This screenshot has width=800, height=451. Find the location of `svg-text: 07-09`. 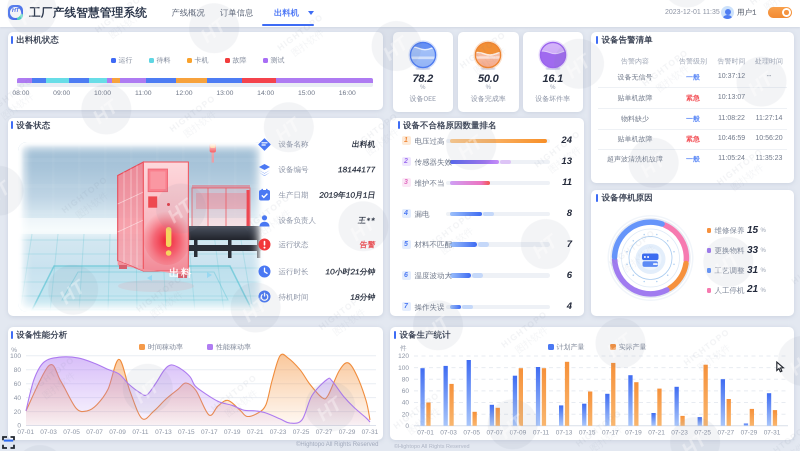

svg-text: 07-09 is located at coordinates (518, 433).